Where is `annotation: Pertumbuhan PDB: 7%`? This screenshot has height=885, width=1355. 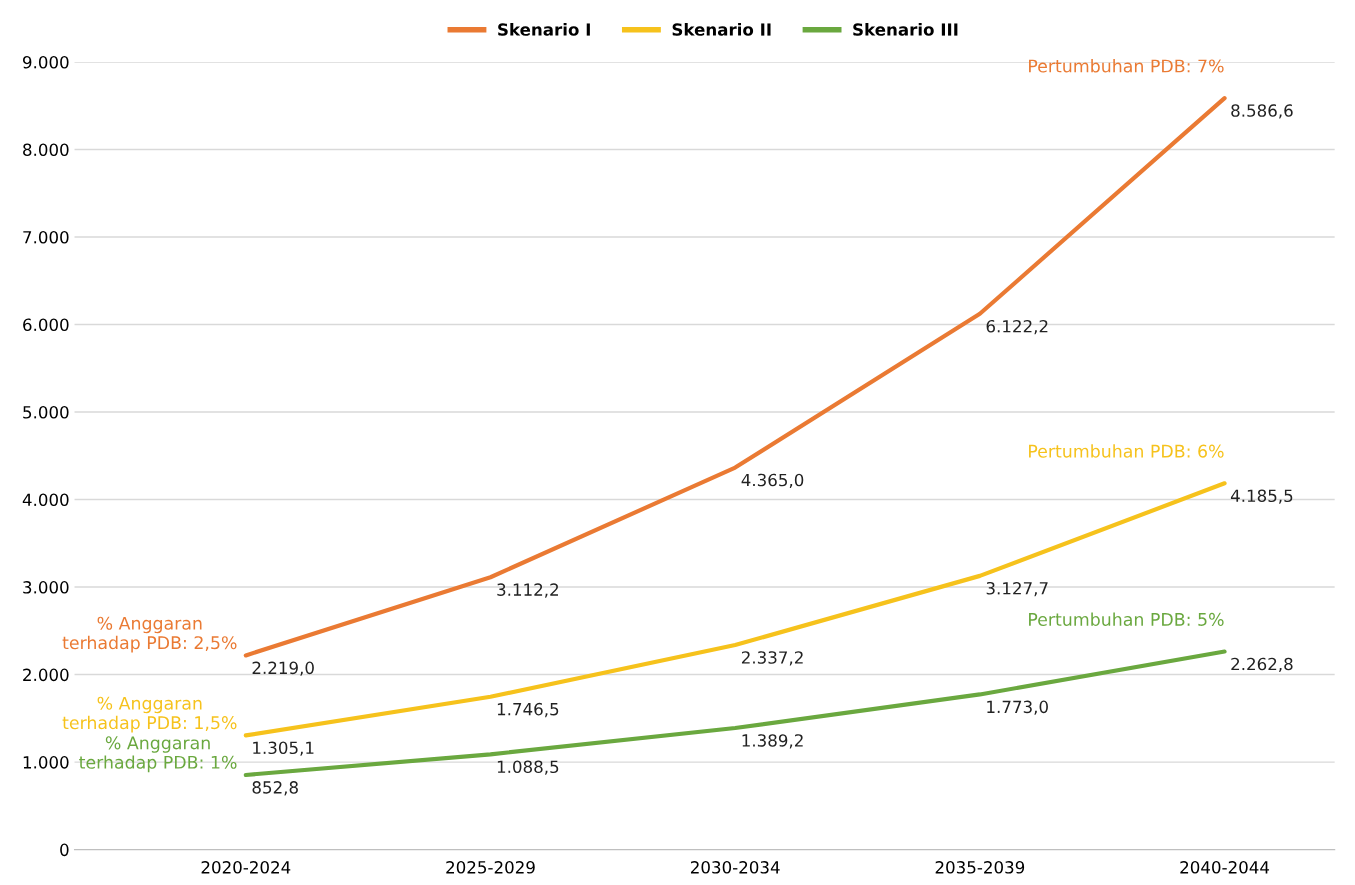
annotation: Pertumbuhan PDB: 7% is located at coordinates (1126, 66).